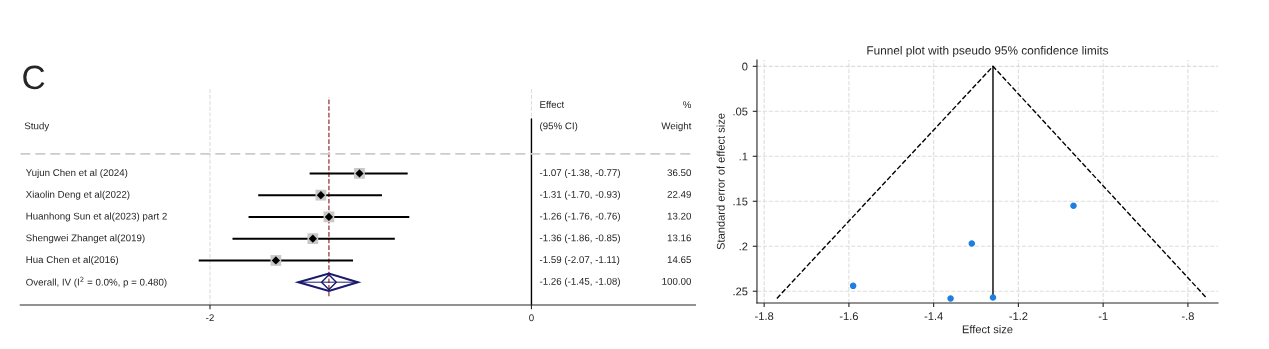 The height and width of the screenshot is (349, 1269). I want to click on x-tick-label: -2, so click(210, 318).